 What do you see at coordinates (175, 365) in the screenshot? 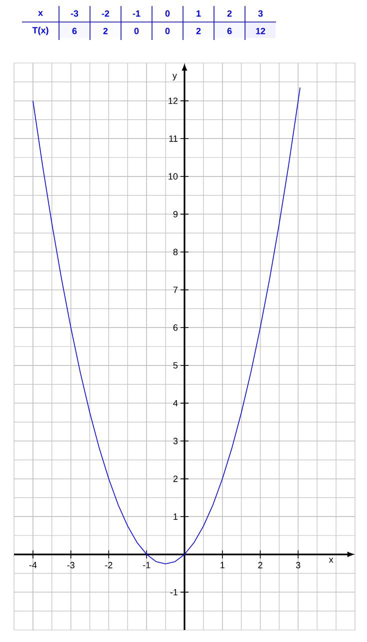
I see `y-tick-label: 5` at bounding box center [175, 365].